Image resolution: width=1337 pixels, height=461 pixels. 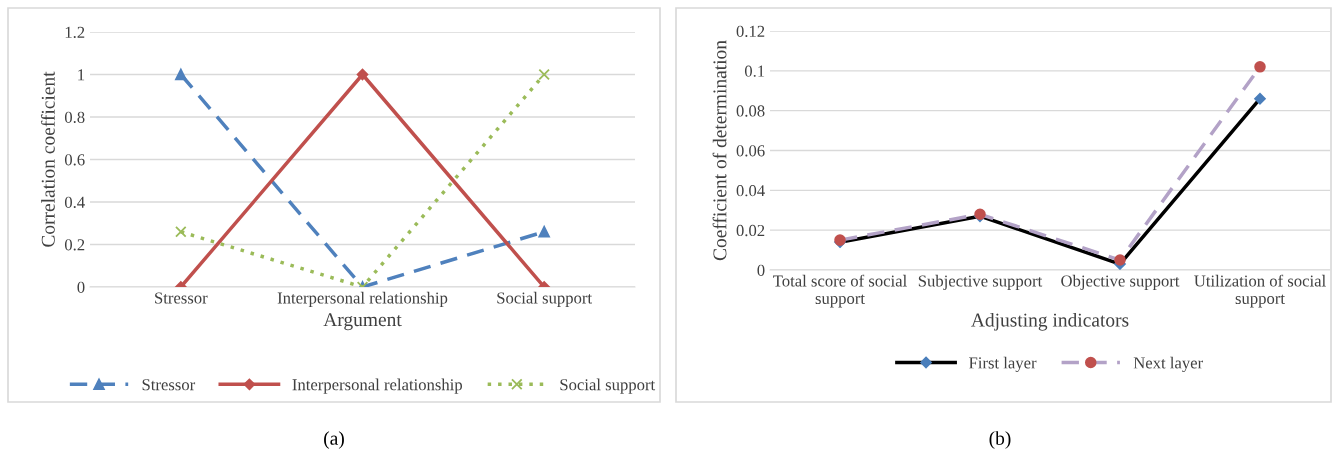 I want to click on x-tick-label: Total score of social support, so click(x=840, y=291).